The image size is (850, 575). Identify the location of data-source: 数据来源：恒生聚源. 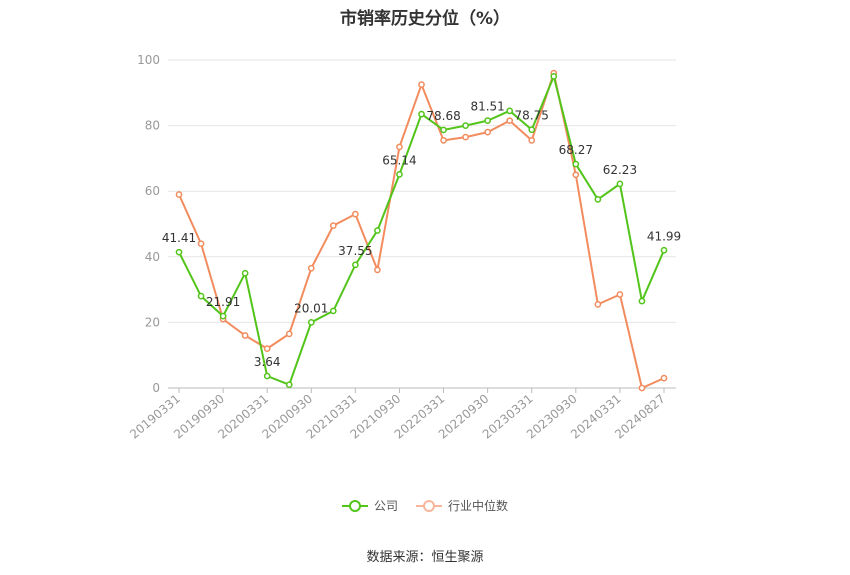
(425, 557).